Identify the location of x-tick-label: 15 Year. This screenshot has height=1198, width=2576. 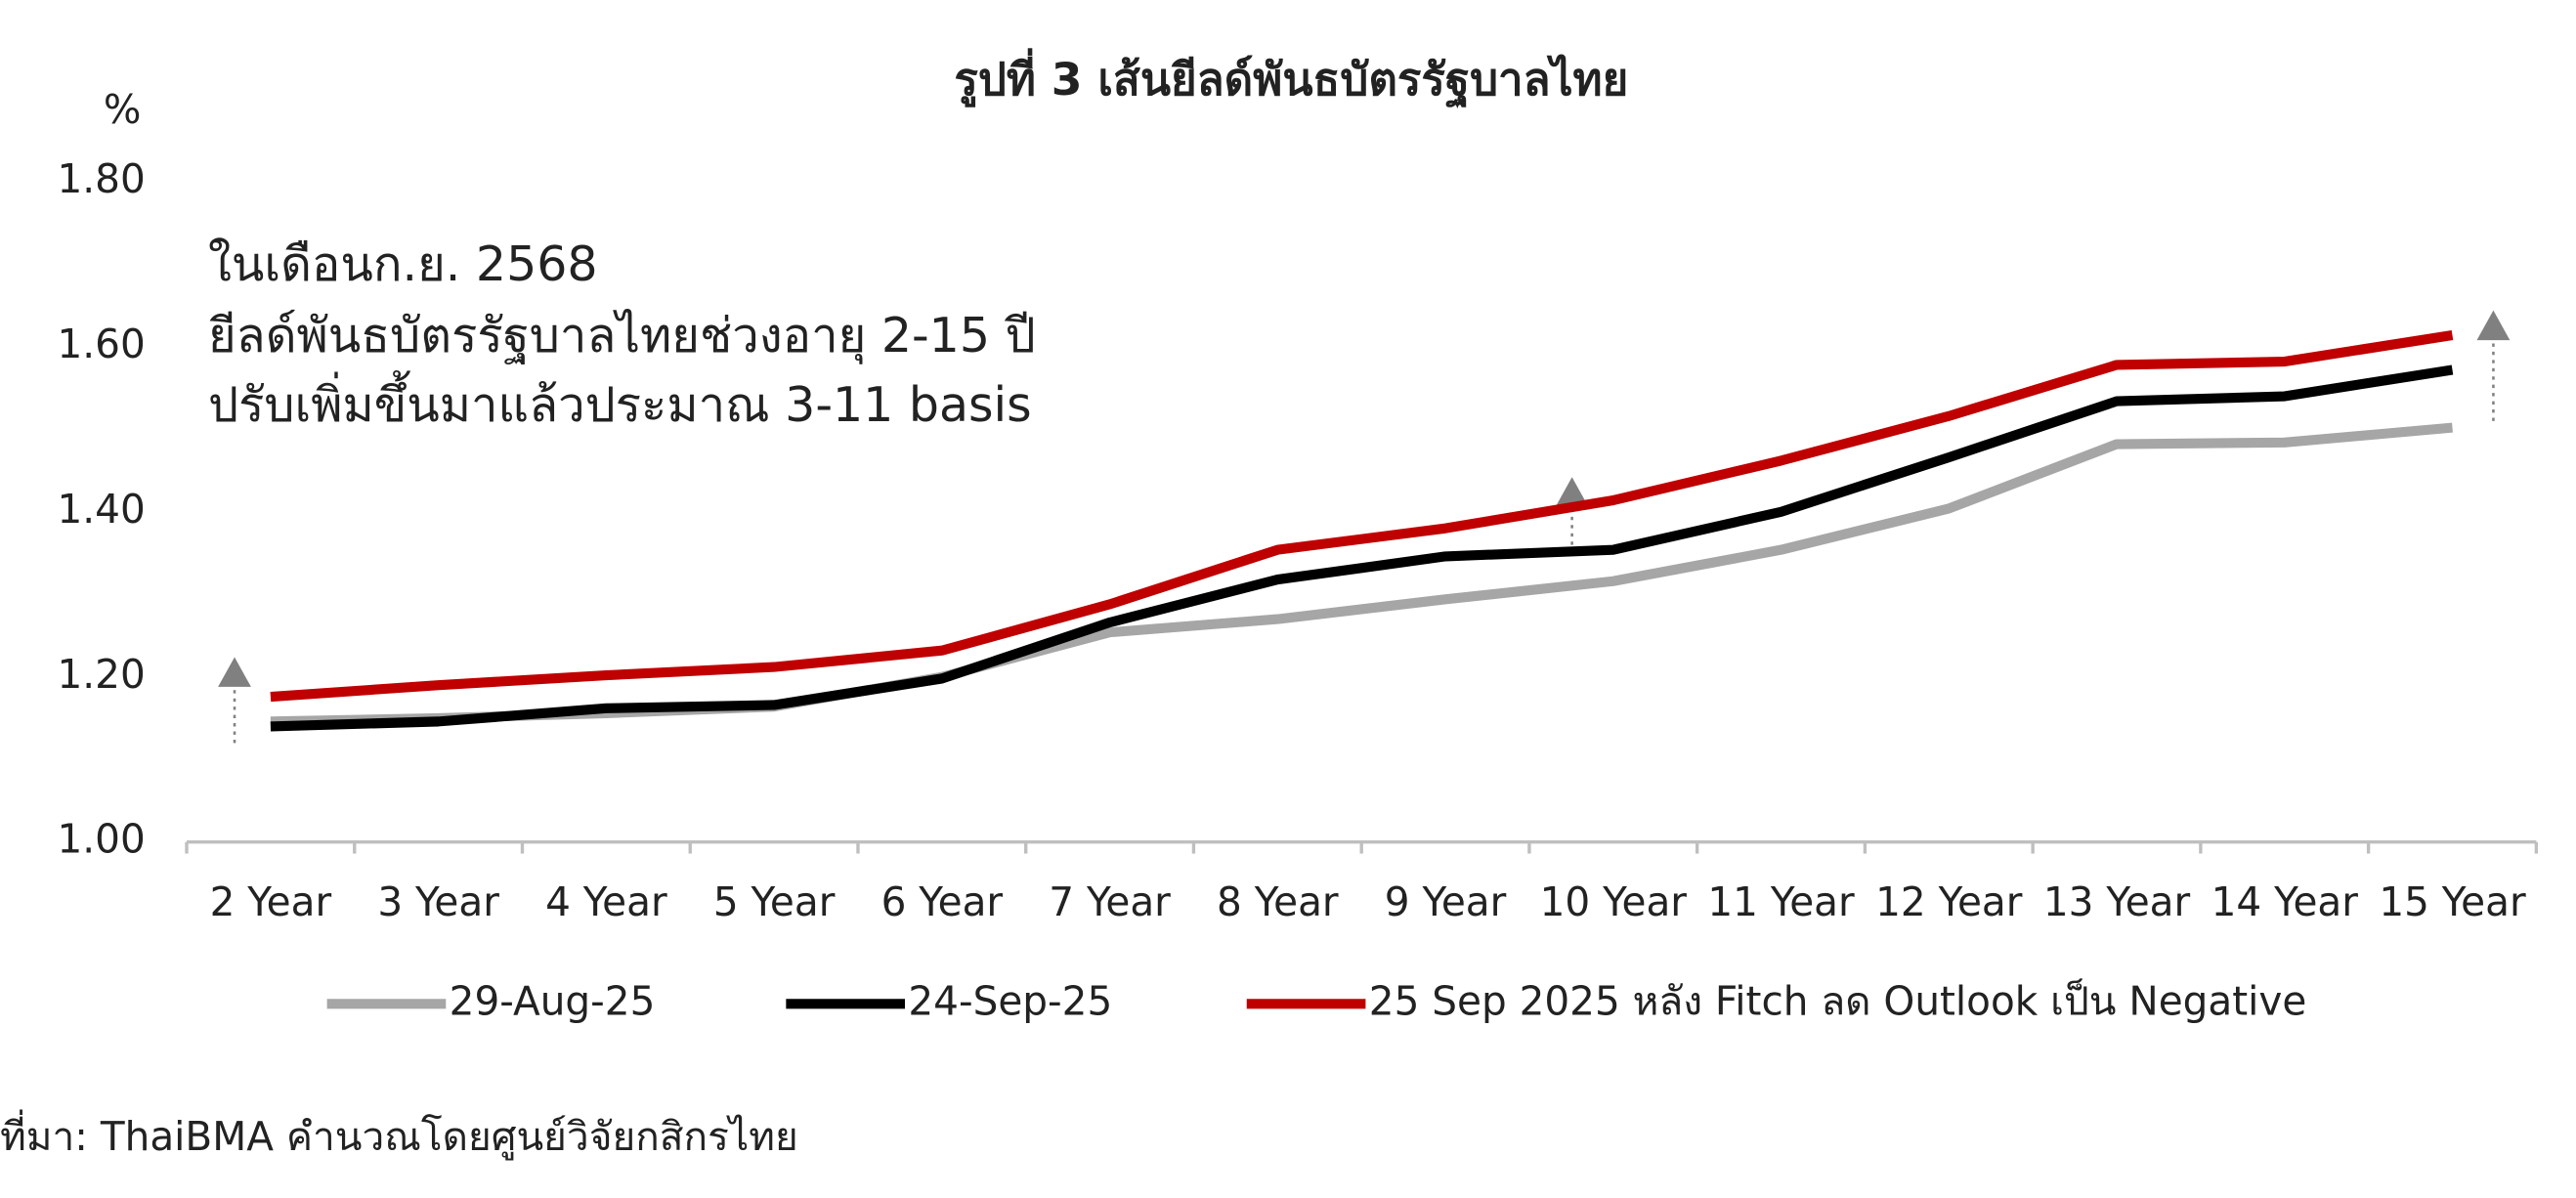
(2453, 901).